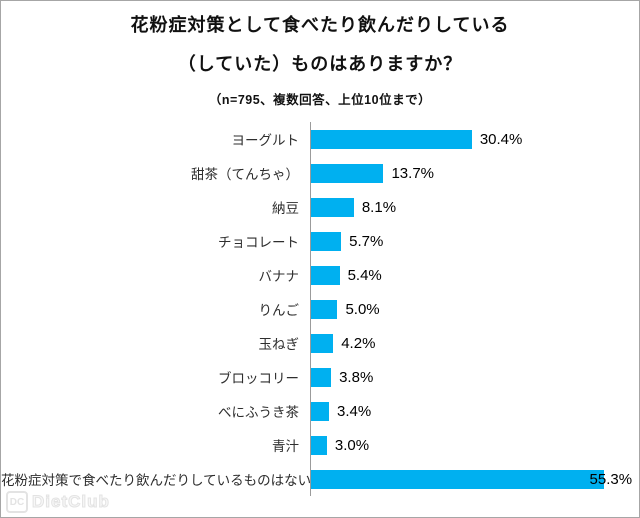 This screenshot has height=518, width=640. I want to click on chart-row: ブロッコリー 3.8%, so click(320, 377).